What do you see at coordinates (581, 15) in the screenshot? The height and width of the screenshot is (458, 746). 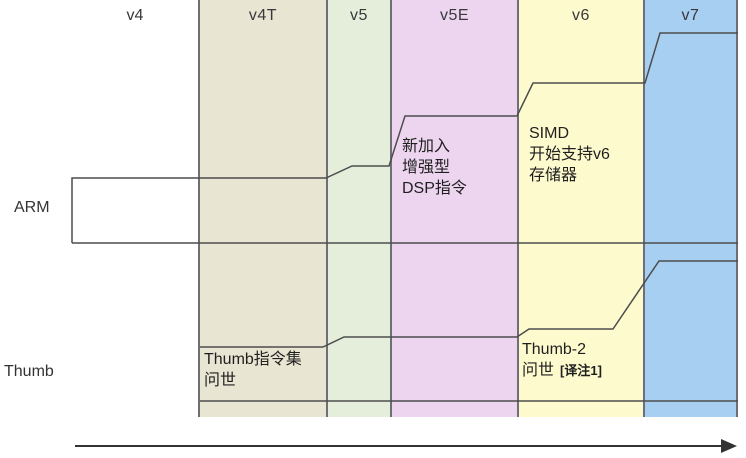 I see `column-label-v6: v6` at bounding box center [581, 15].